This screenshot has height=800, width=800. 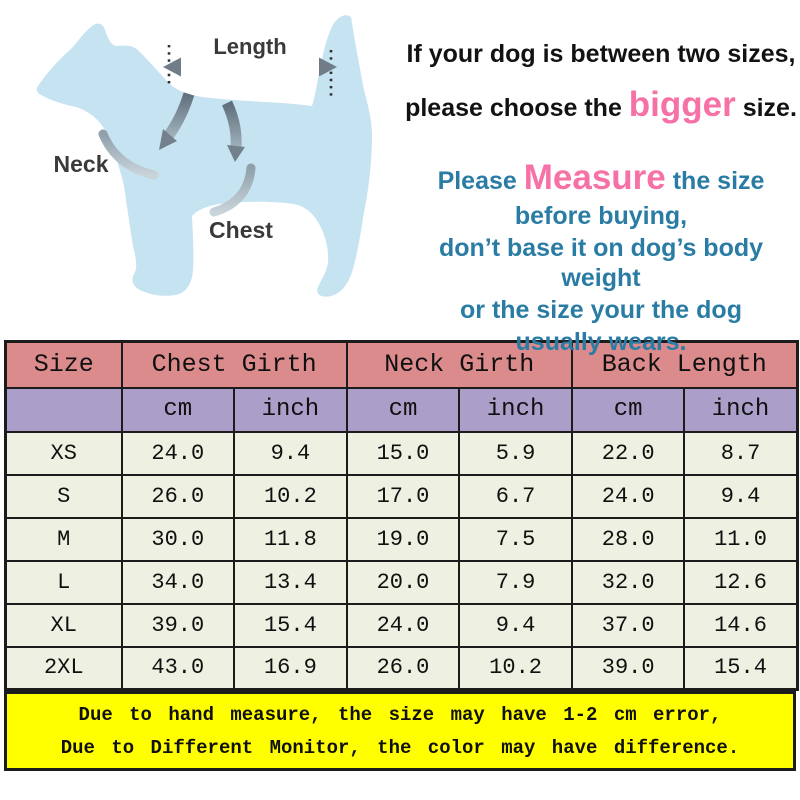 I want to click on neck-label: Neck, so click(x=81, y=164).